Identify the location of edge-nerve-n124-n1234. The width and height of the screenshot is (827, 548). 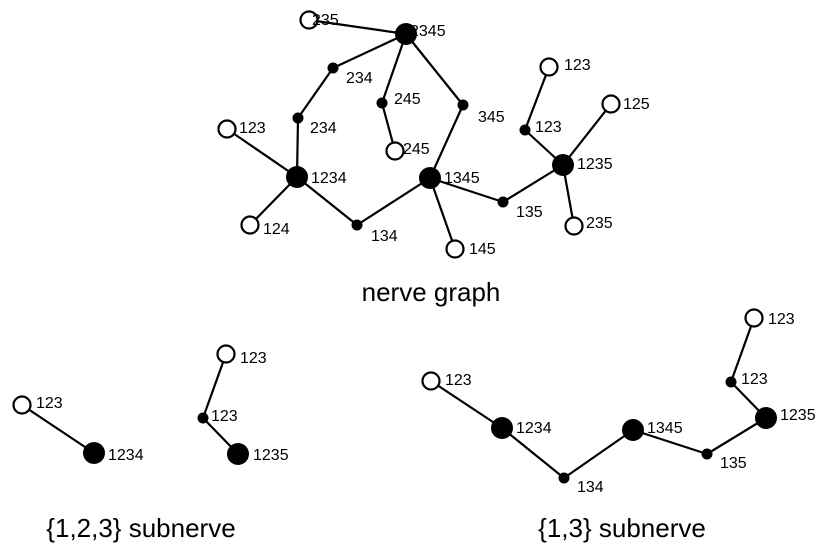
(273, 201).